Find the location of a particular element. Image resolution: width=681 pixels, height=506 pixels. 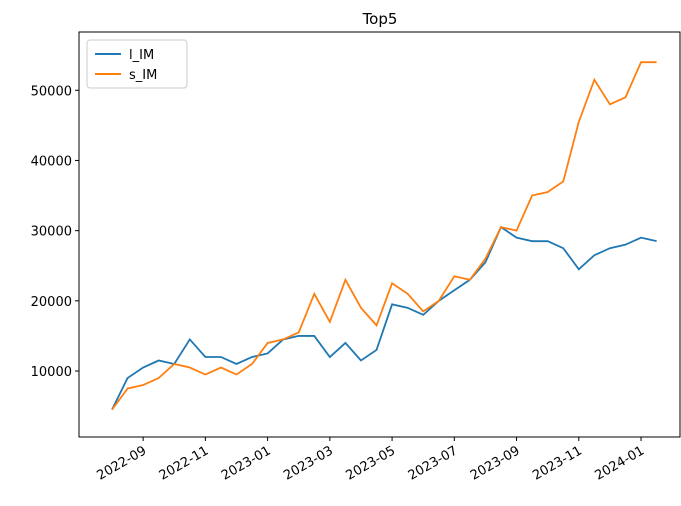

y-tick-label: 10000 is located at coordinates (51, 372).